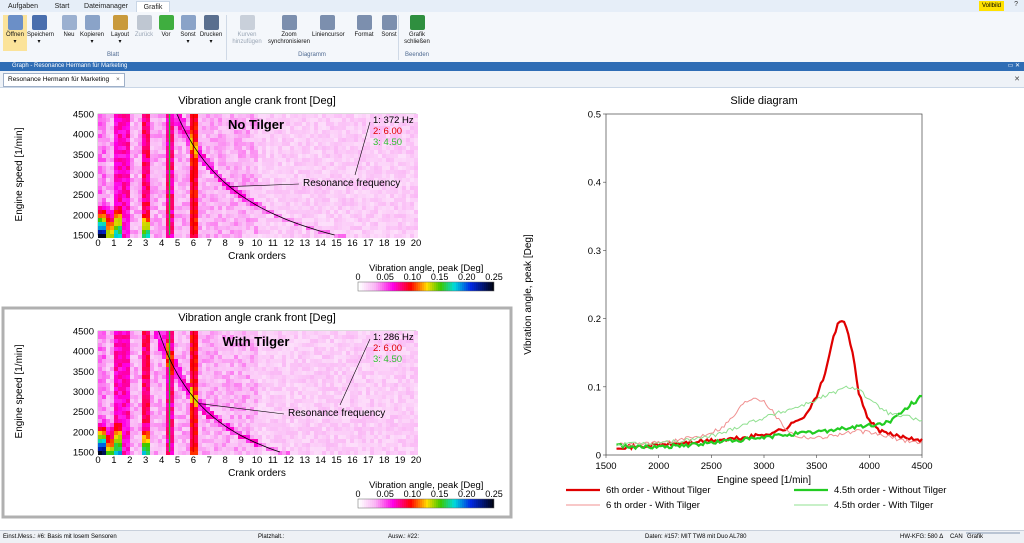 This screenshot has width=1024, height=543. I want to click on tab-aufgaben: Aufgaben, so click(23, 6).